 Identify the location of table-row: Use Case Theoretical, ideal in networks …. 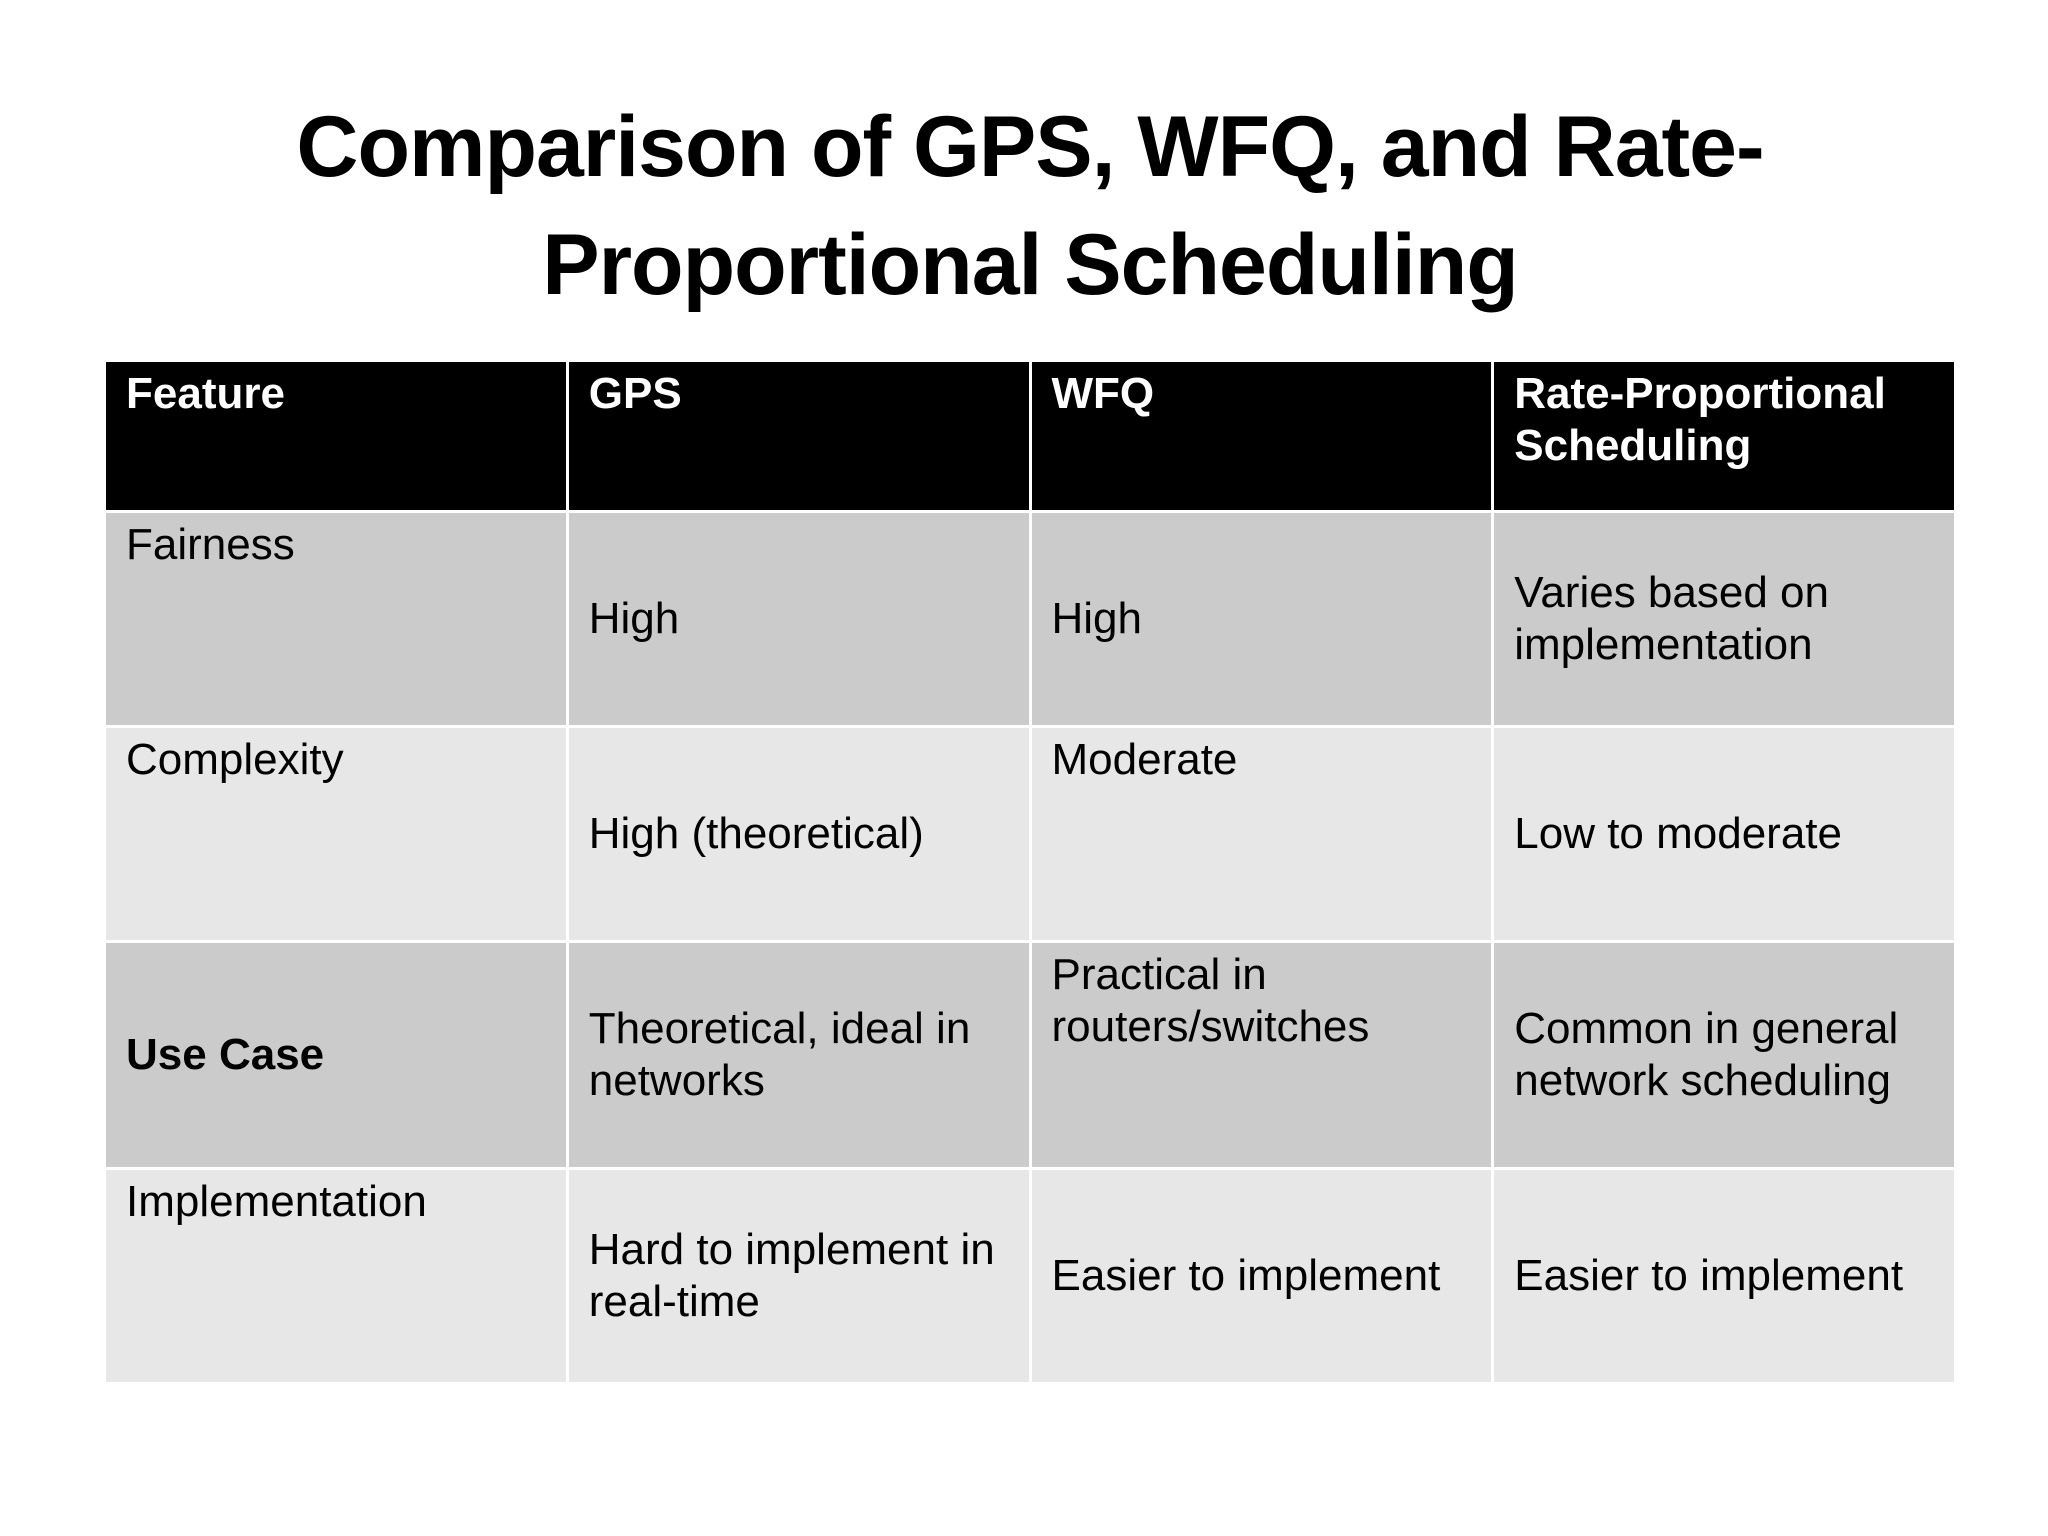
(1030, 1055).